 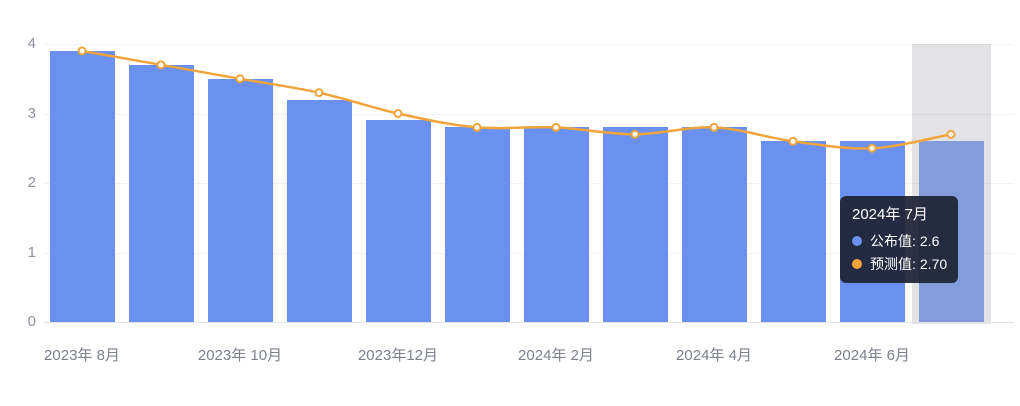 I want to click on y-axis-label: 0, so click(x=31, y=321).